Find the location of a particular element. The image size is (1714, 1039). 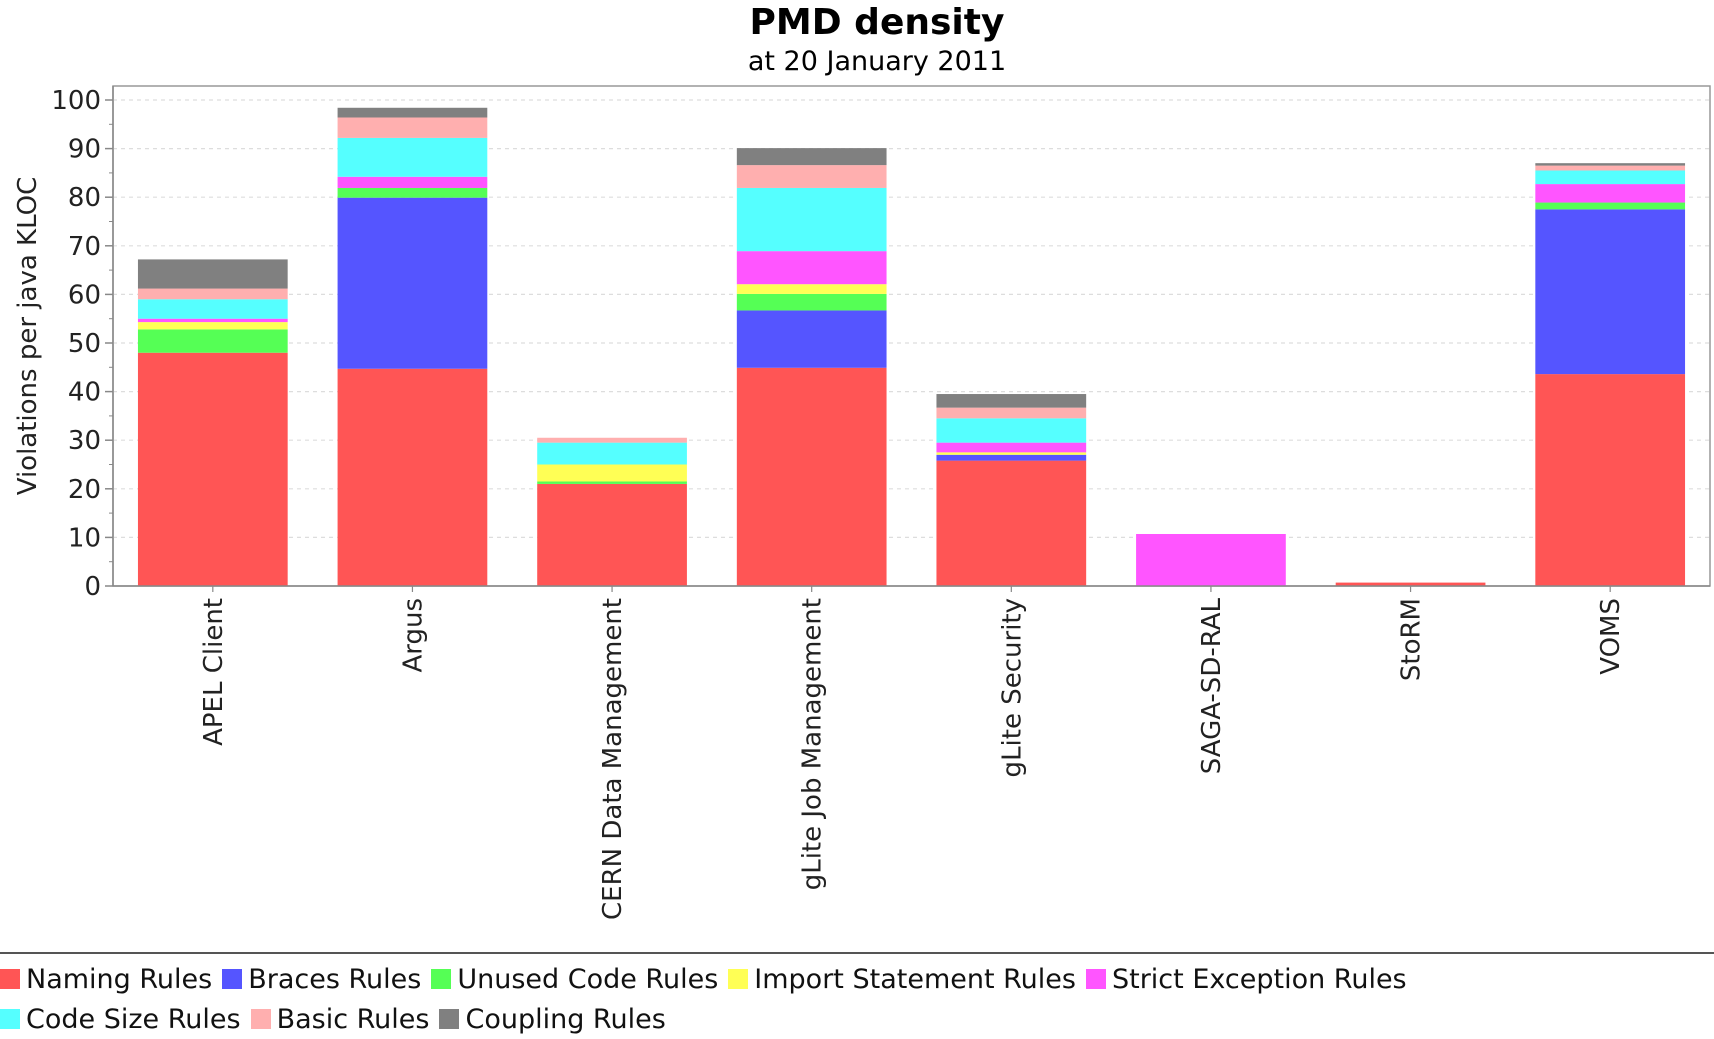

chart-title: PMD density is located at coordinates (877, 22).